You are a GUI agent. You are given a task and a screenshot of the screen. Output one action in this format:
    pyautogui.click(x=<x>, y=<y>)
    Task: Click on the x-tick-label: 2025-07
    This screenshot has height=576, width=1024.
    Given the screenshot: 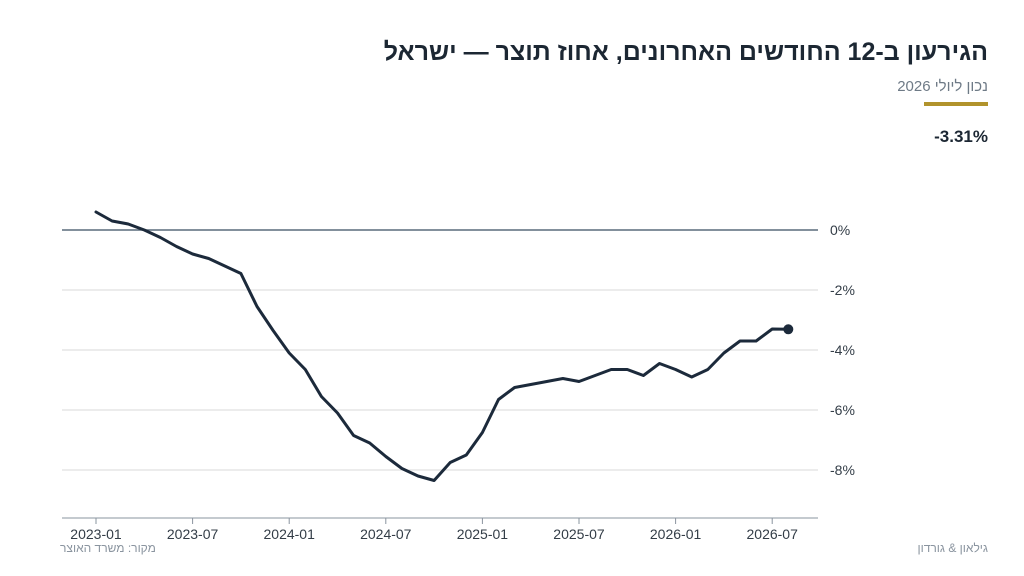 What is the action you would take?
    pyautogui.click(x=579, y=534)
    